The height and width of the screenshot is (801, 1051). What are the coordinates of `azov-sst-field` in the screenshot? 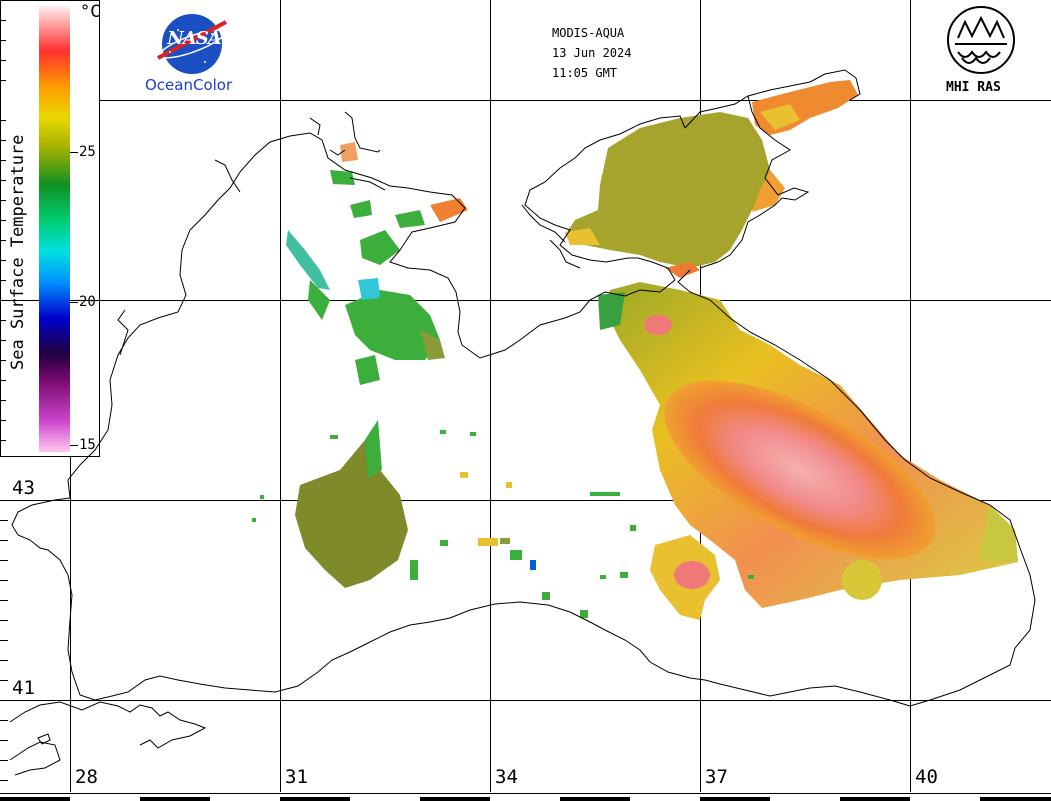 It's located at (672, 190).